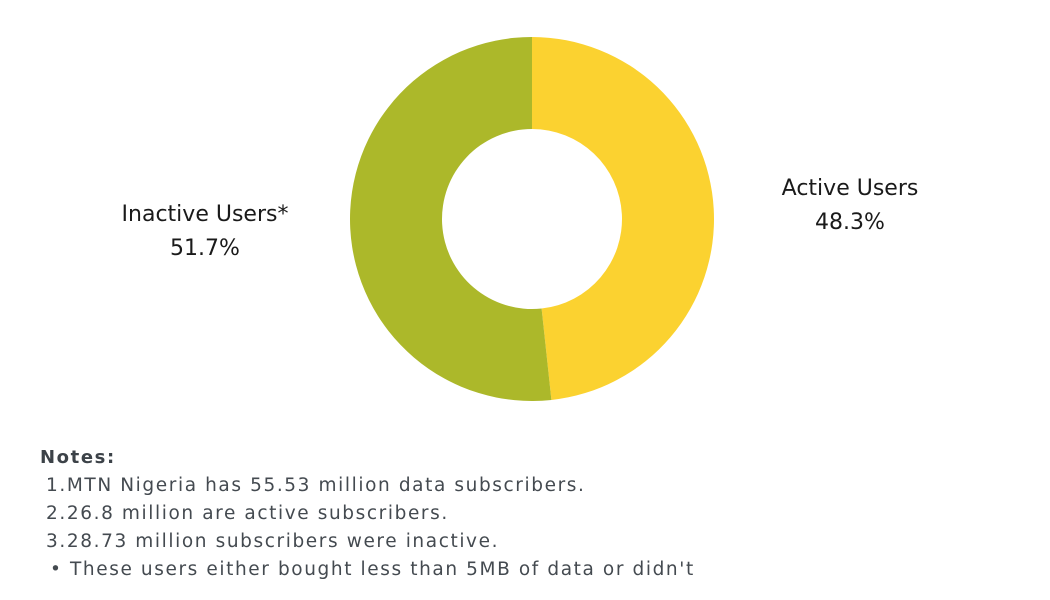 Image resolution: width=1050 pixels, height=600 pixels. I want to click on label-active-users: Active Users 48.3%, so click(850, 206).